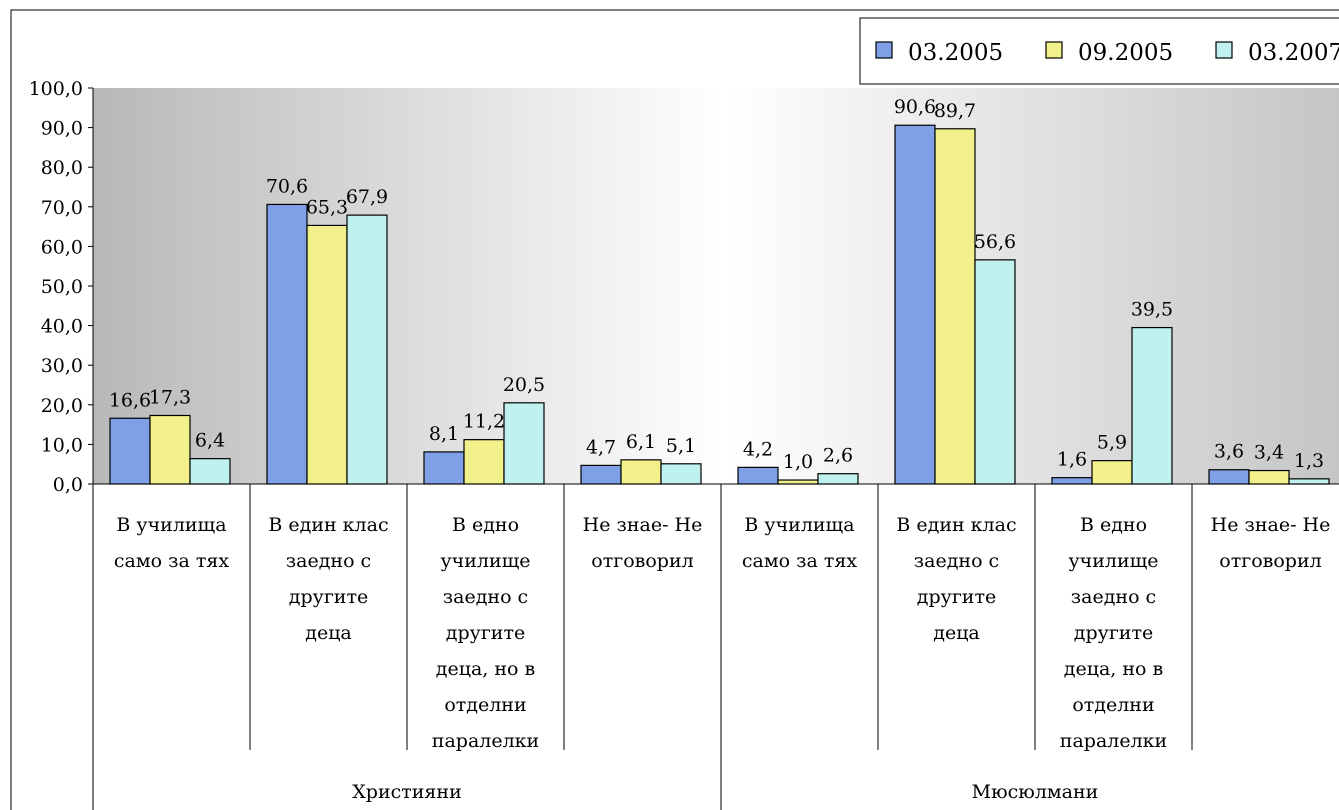 This screenshot has width=1339, height=810. Describe the element at coordinates (62, 445) in the screenshot. I see `y-tick-label: 10,0` at that location.